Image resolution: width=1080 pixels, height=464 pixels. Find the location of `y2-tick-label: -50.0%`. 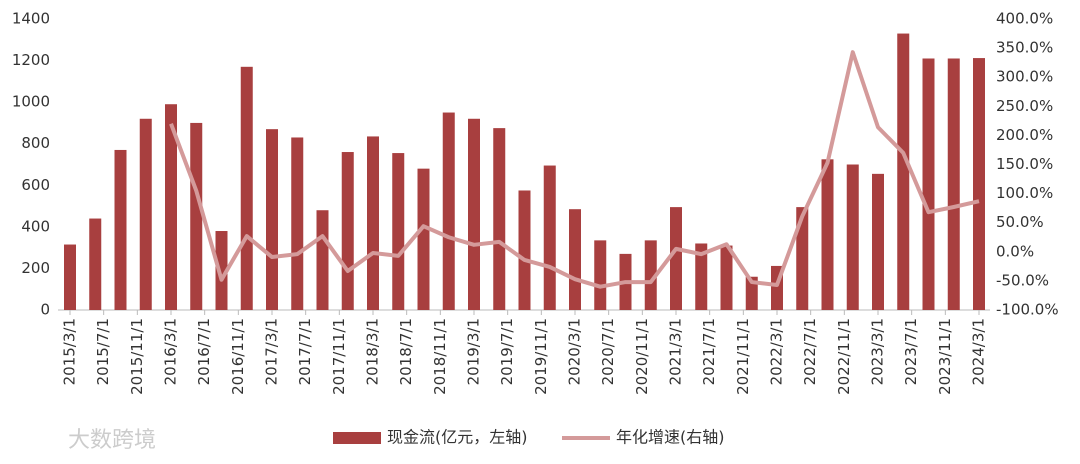

y2-tick-label: -50.0% is located at coordinates (1022, 280).